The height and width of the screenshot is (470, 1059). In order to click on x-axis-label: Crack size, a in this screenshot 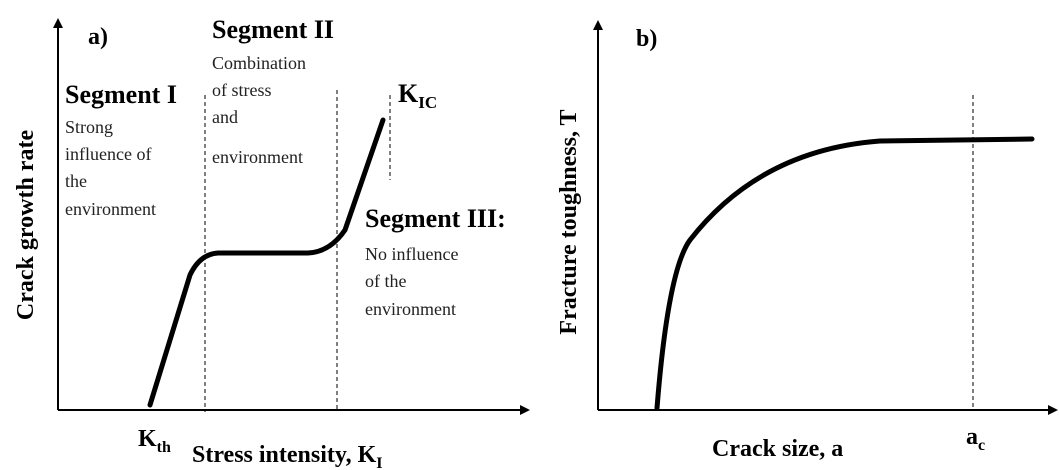, I will do `click(777, 449)`.